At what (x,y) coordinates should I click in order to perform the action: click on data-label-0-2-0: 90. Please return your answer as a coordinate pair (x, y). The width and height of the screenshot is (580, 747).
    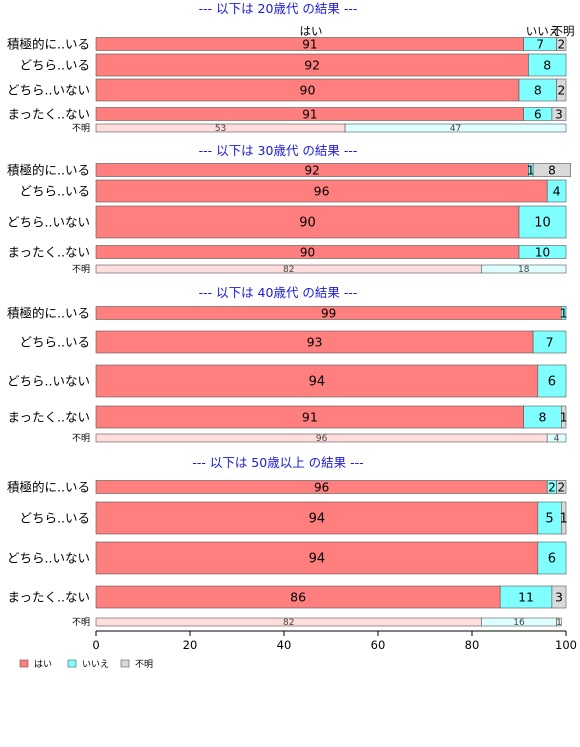
    Looking at the image, I should click on (308, 90).